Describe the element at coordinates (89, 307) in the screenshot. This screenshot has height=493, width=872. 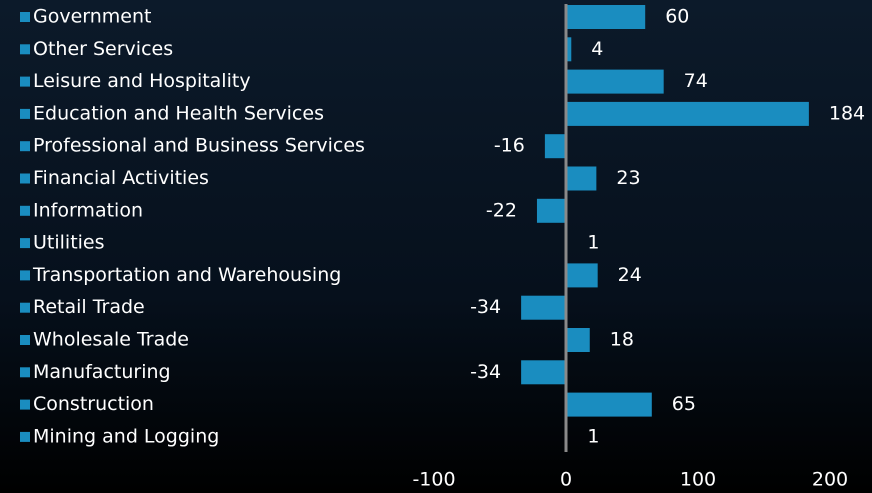
I see `category-label: Retail Trade` at that location.